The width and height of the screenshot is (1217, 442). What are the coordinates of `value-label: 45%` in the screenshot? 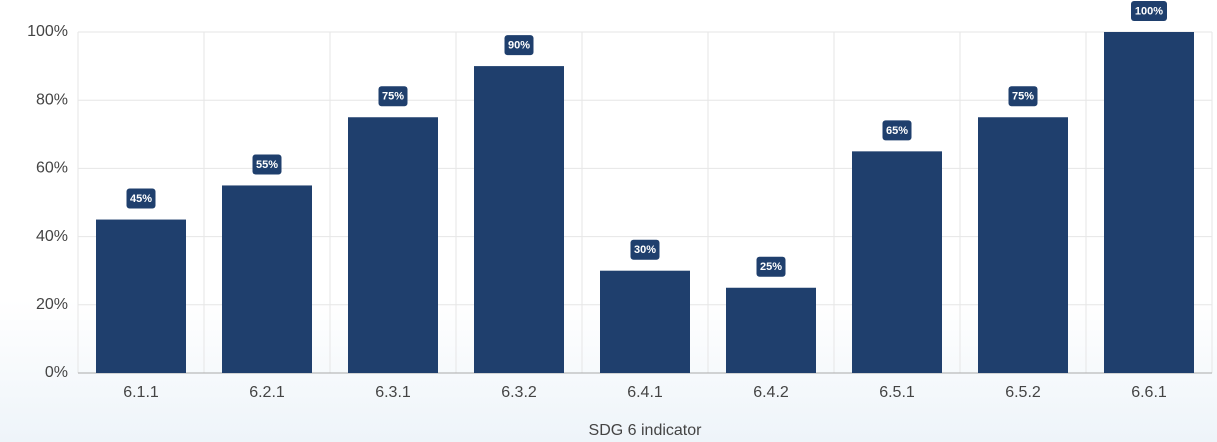 It's located at (141, 199).